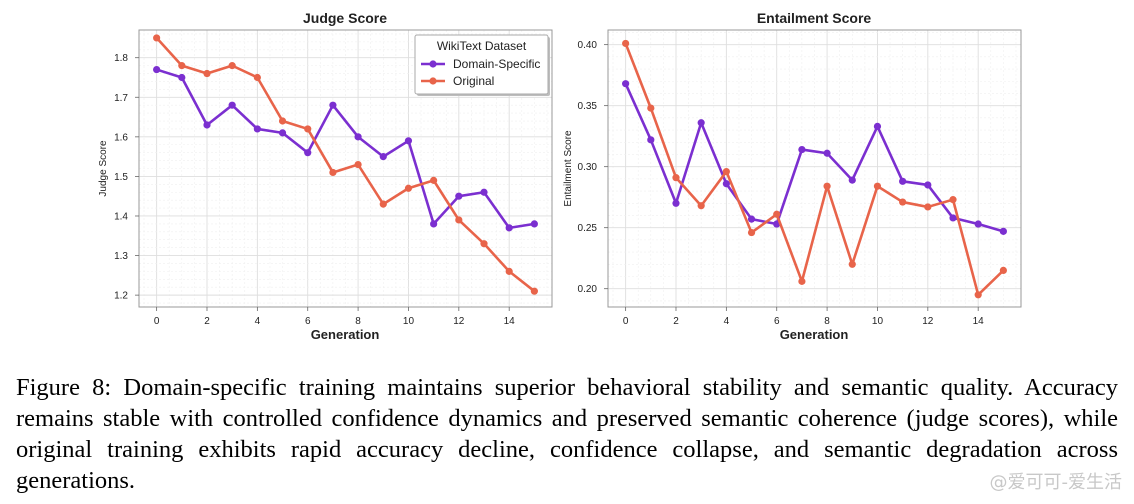  I want to click on y-tick-label: 0.30, so click(588, 167).